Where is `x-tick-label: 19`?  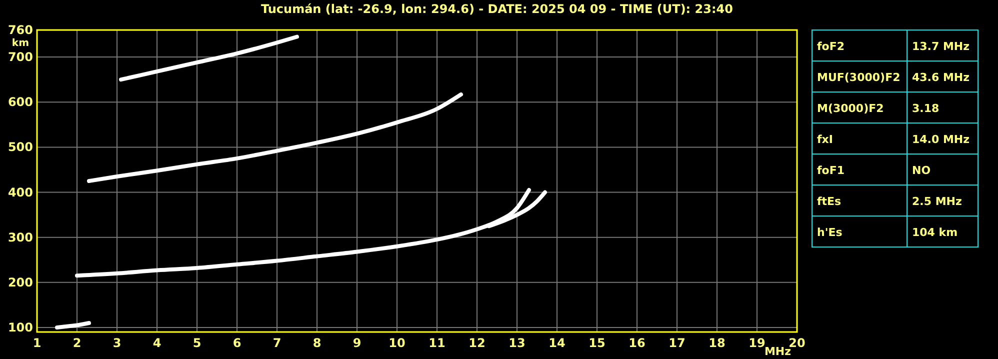
x-tick-label: 19 is located at coordinates (757, 343).